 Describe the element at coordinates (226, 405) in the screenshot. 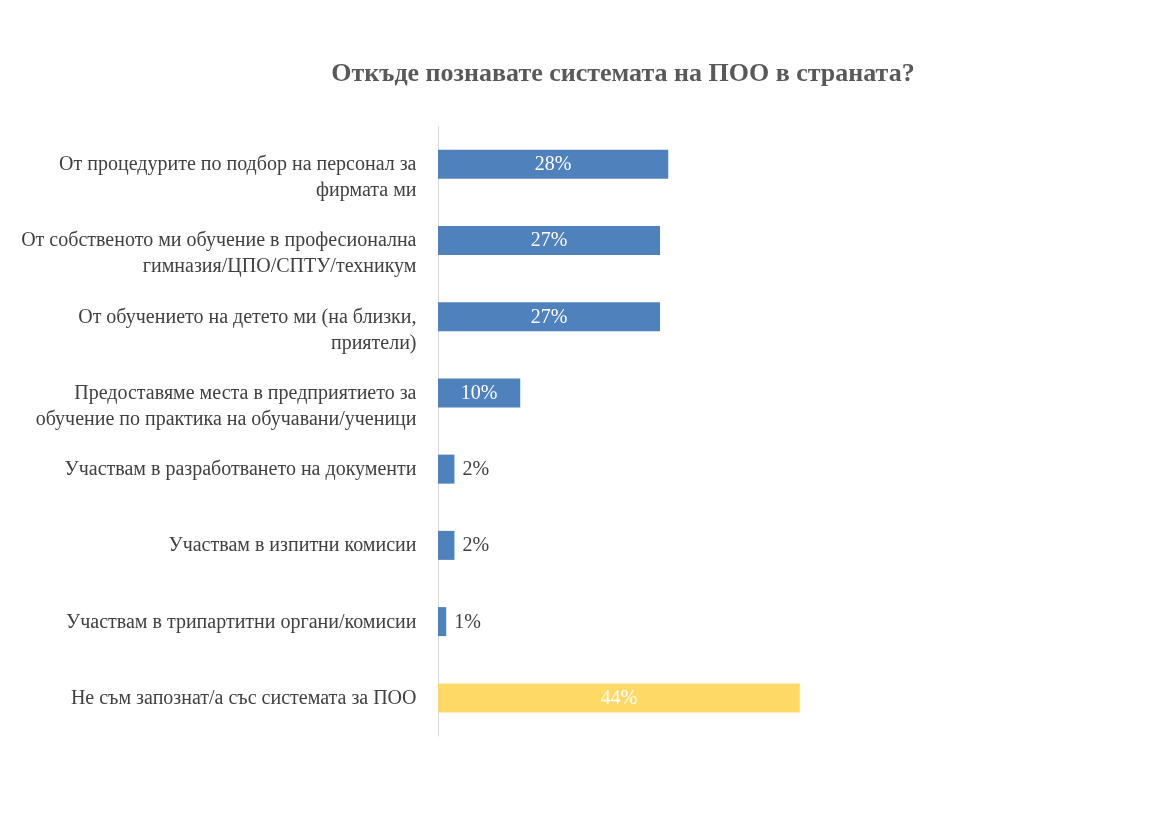

I see `y-tick-label: Предоставяме места в предприятието за обучение по практика на обучавани/ученици` at that location.